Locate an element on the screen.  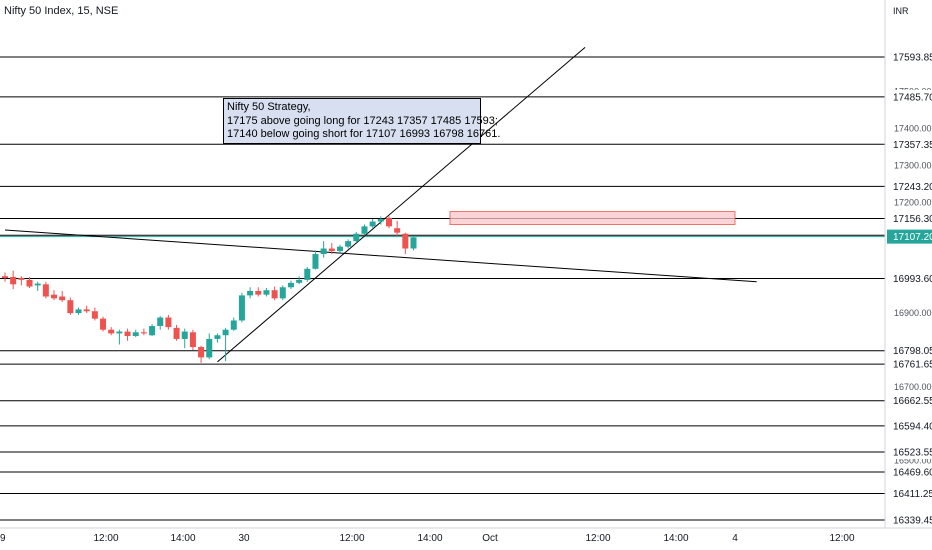
currency-label: INR is located at coordinates (901, 11).